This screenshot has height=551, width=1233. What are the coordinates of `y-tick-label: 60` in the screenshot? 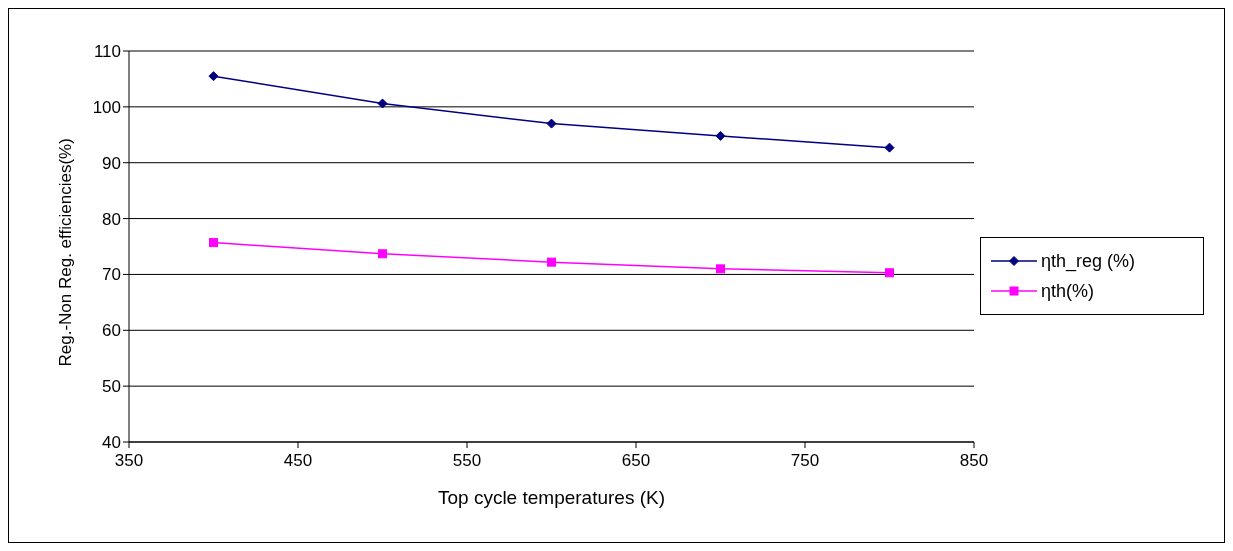 It's located at (111, 331).